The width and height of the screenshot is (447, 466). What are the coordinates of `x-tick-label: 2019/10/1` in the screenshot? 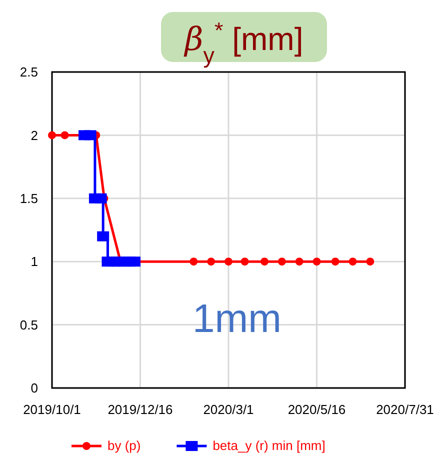 It's located at (52, 409).